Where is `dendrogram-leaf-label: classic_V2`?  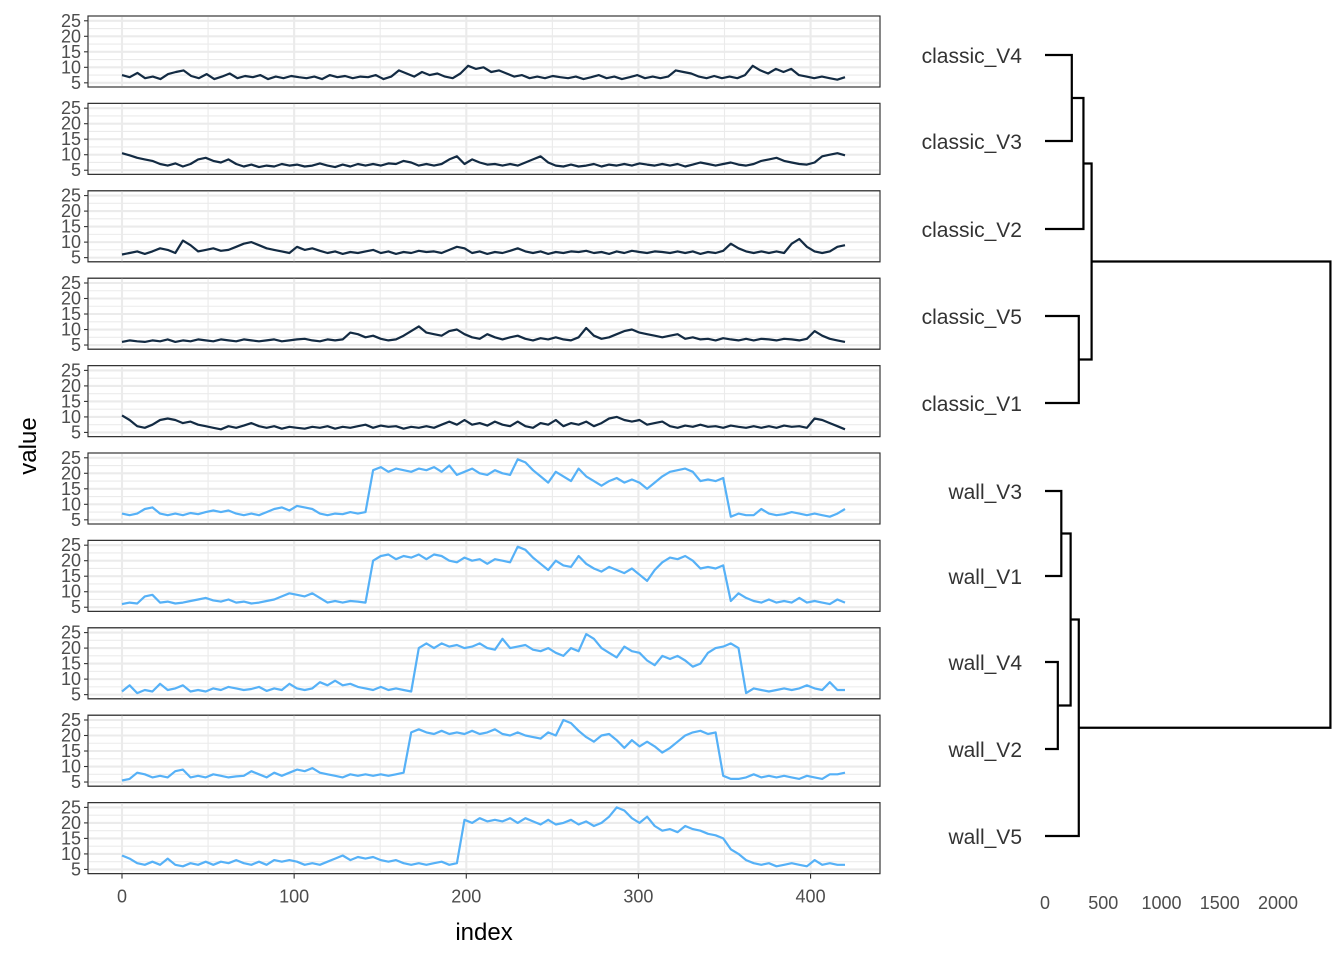 dendrogram-leaf-label: classic_V2 is located at coordinates (972, 230).